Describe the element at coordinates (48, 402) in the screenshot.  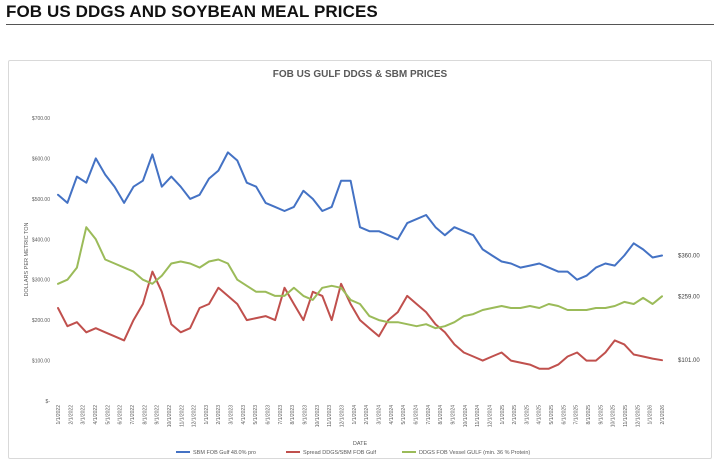
I see `y-tick-label: $-` at that location.